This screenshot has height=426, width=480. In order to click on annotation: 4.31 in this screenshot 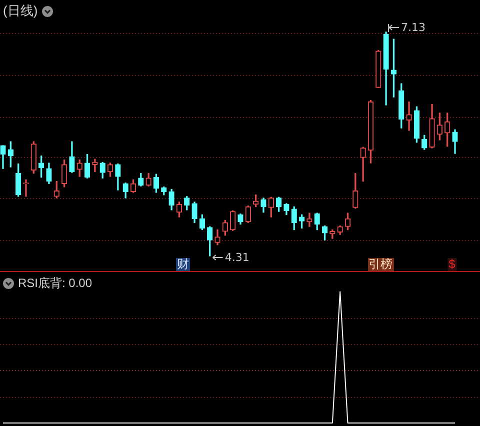, I will do `click(237, 257)`.